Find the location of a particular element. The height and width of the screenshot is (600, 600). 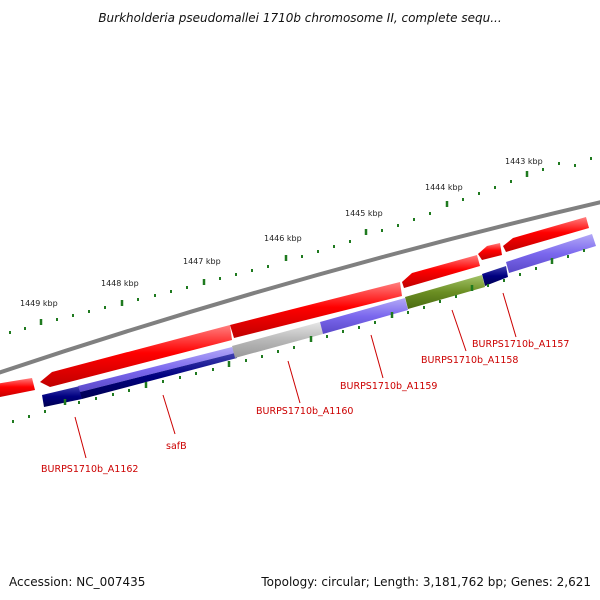

ruler-label: 1448 kbp is located at coordinates (120, 283).